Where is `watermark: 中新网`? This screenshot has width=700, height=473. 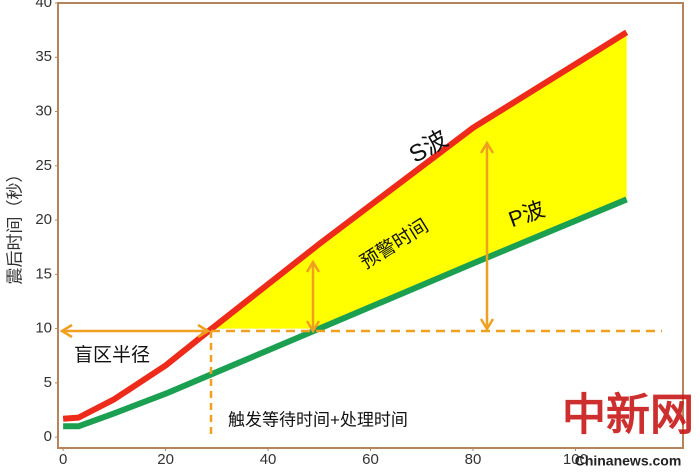
watermark: 中新网 is located at coordinates (628, 415).